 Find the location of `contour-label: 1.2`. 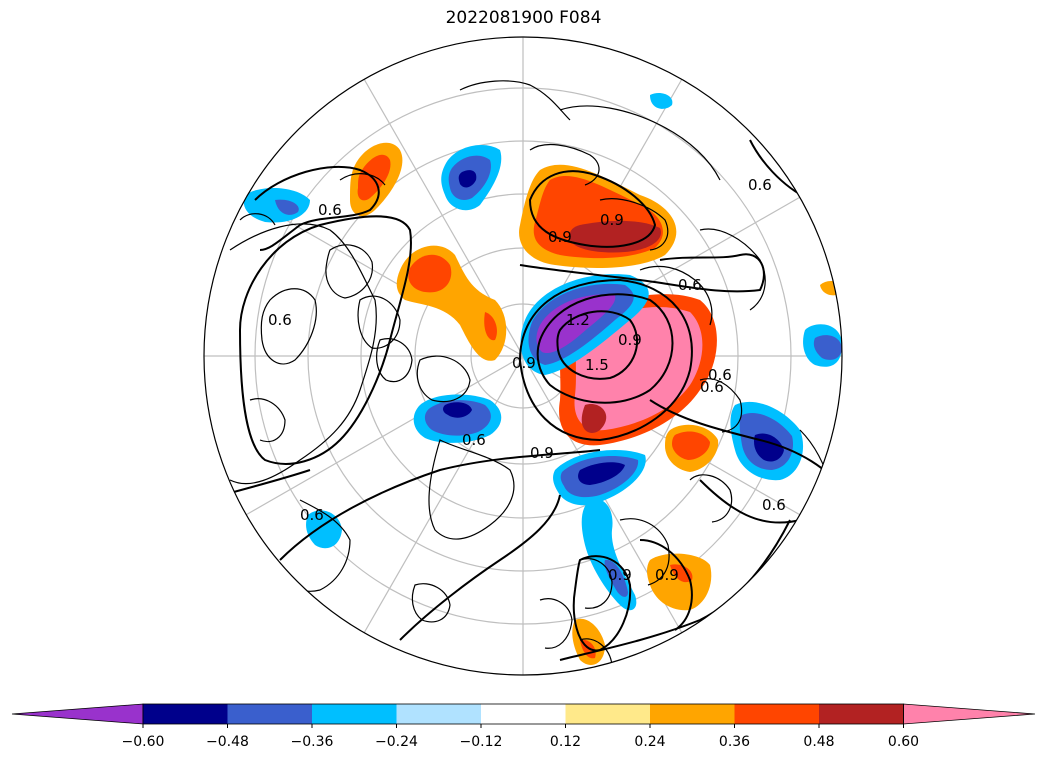

contour-label: 1.2 is located at coordinates (578, 320).